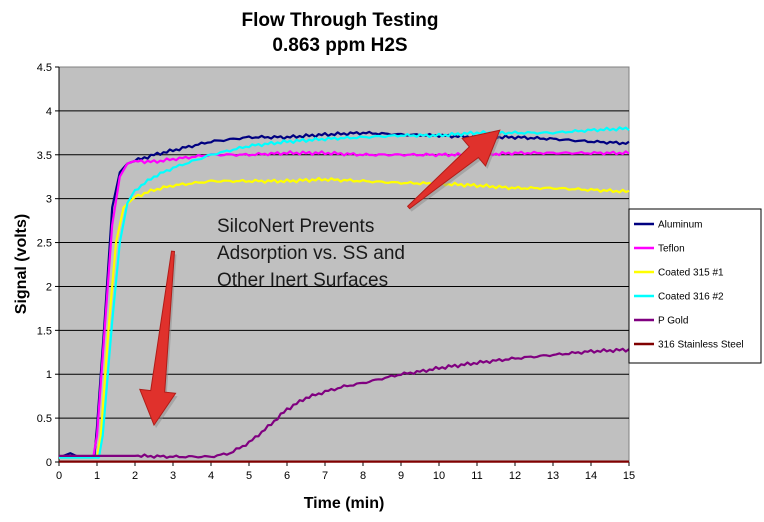 The image size is (764, 522). I want to click on legend-label-1: Teflon, so click(671, 249).